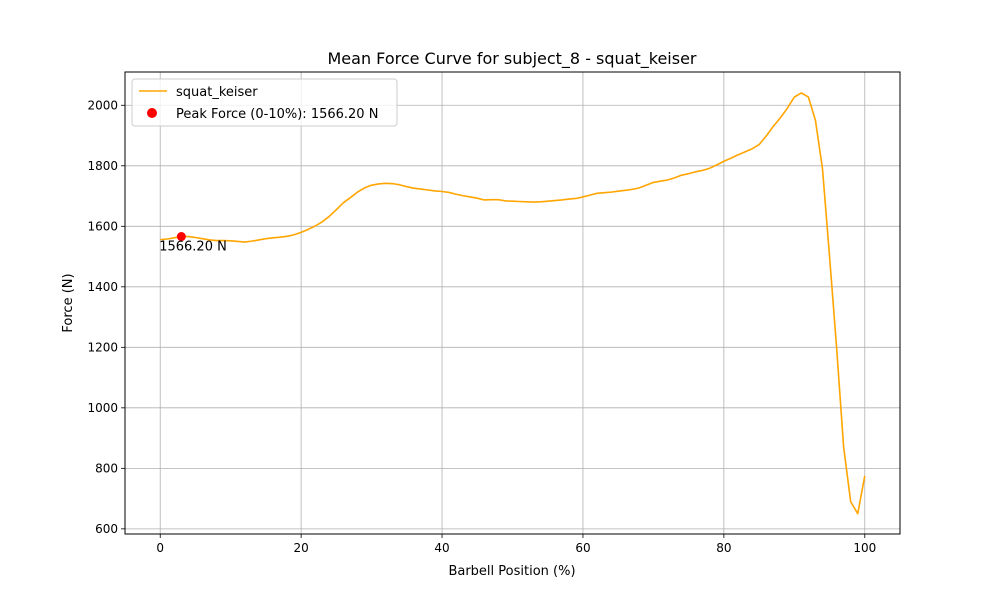 The image size is (1000, 600). What do you see at coordinates (102, 287) in the screenshot?
I see `y-tick-label: 1400` at bounding box center [102, 287].